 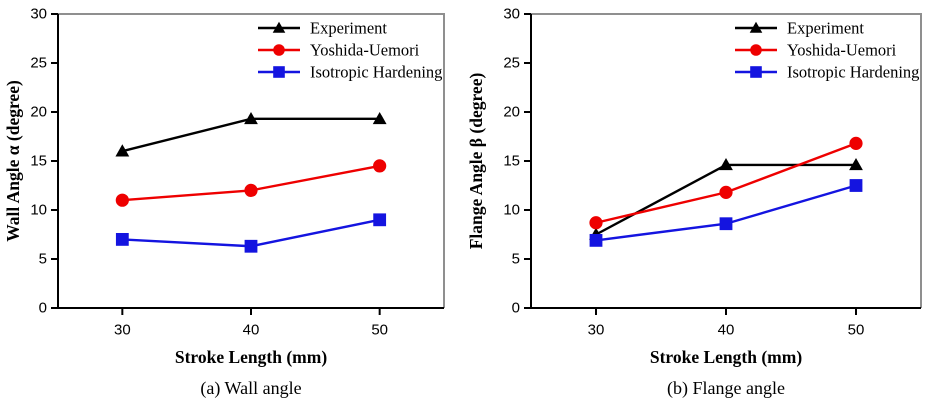 What do you see at coordinates (476, 161) in the screenshot?
I see `y-axis-label: Flange Angle β (degree)` at bounding box center [476, 161].